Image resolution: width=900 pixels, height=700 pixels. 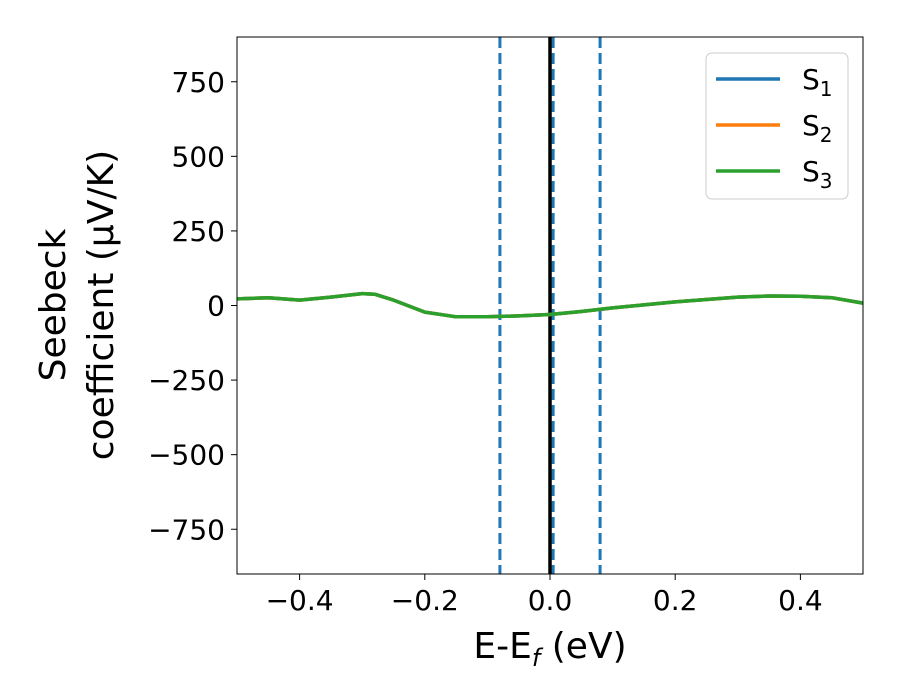 I want to click on x-tick-label: −0.4, so click(x=300, y=600).